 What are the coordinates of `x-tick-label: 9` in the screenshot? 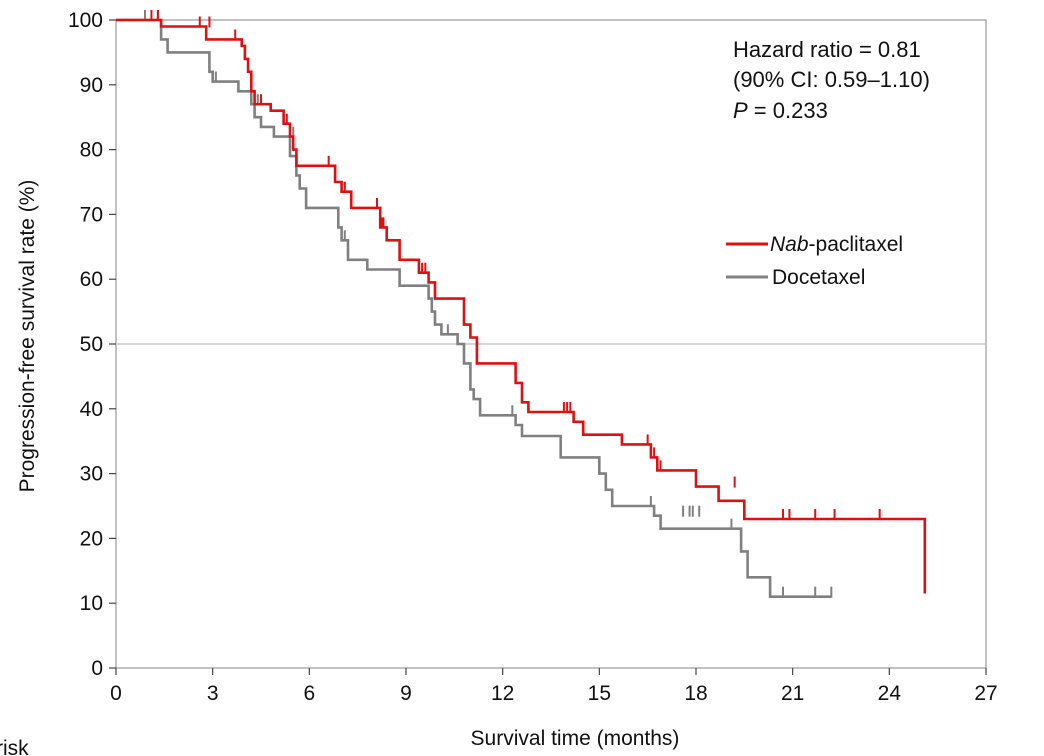 It's located at (406, 693).